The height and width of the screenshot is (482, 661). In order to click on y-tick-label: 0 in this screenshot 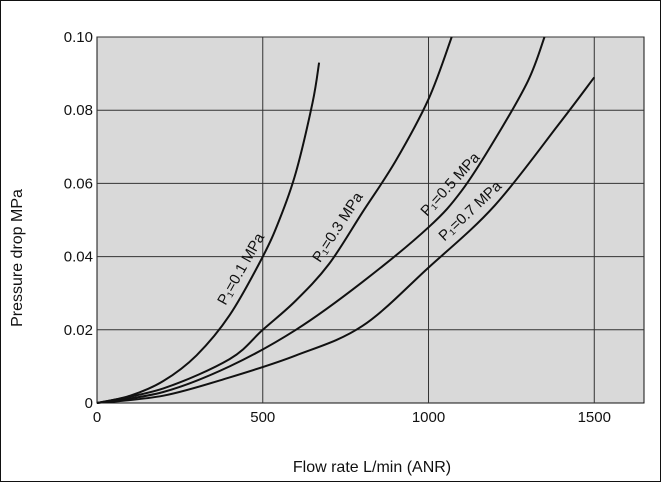, I will do `click(89, 403)`.